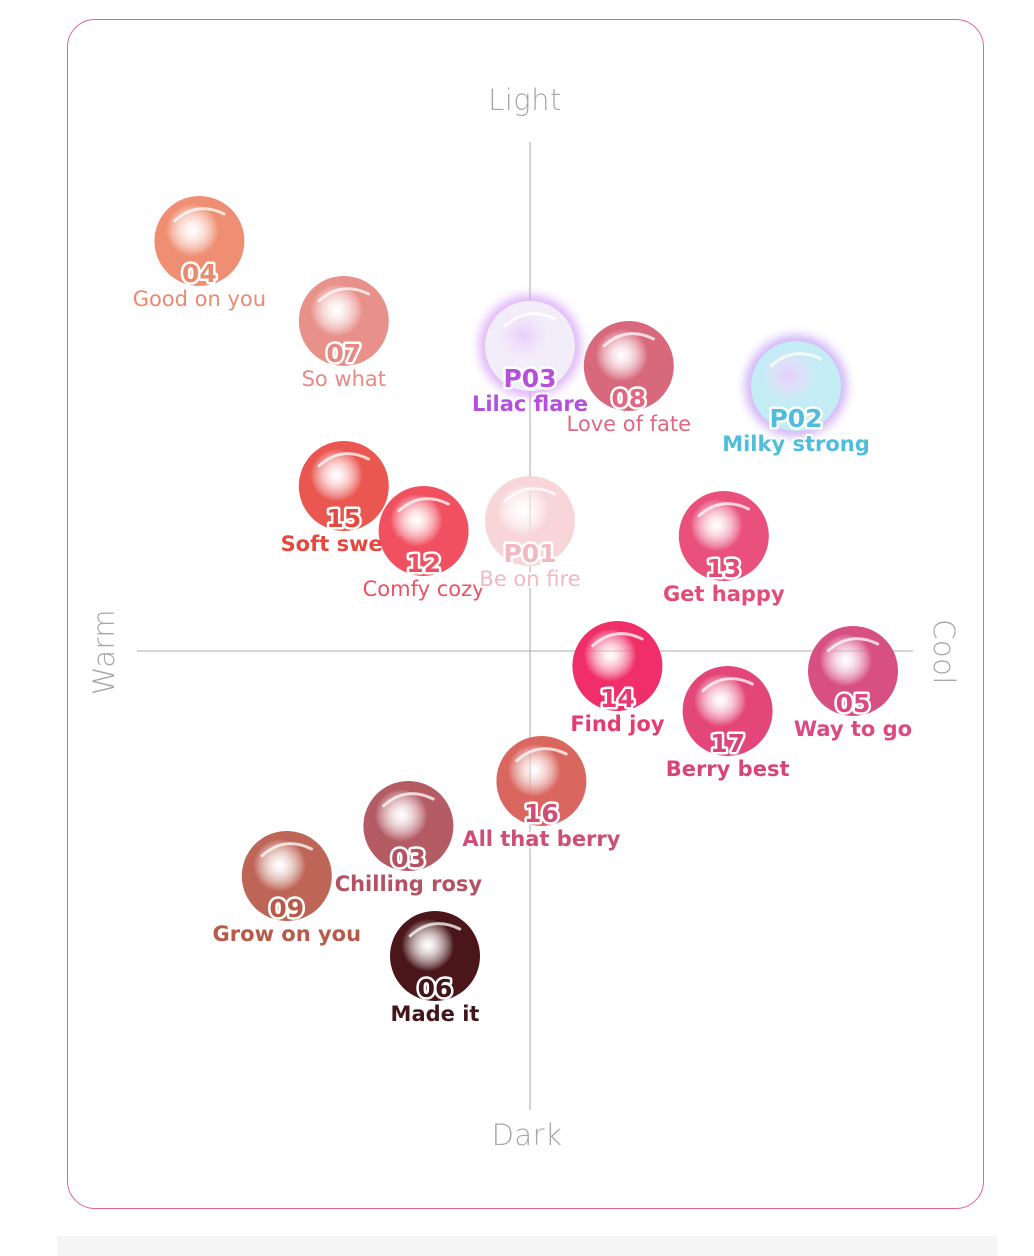 The height and width of the screenshot is (1256, 1034). What do you see at coordinates (853, 703) in the screenshot?
I see `point-code-label: 05` at bounding box center [853, 703].